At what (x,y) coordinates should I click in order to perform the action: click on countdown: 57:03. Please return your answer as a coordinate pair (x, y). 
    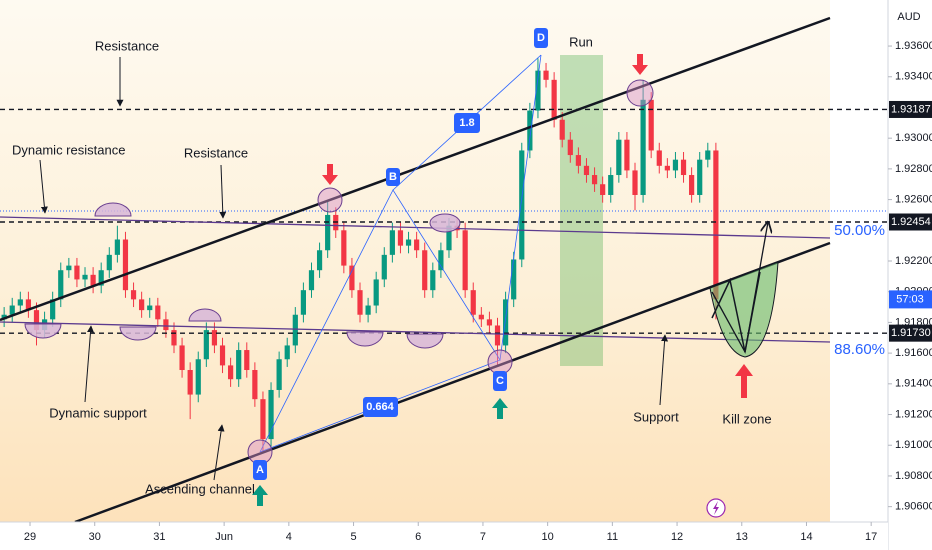
    Looking at the image, I should click on (910, 299).